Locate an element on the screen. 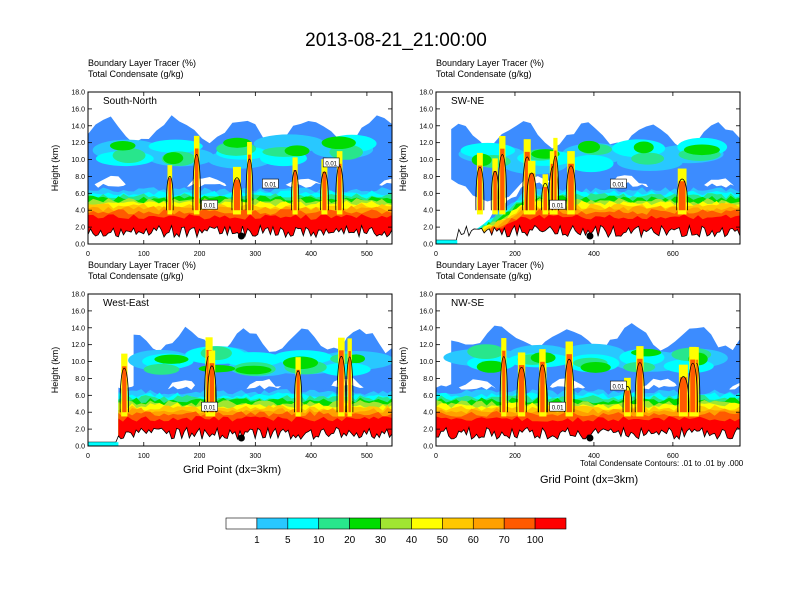  panel-name-south-north: South-North is located at coordinates (130, 101).